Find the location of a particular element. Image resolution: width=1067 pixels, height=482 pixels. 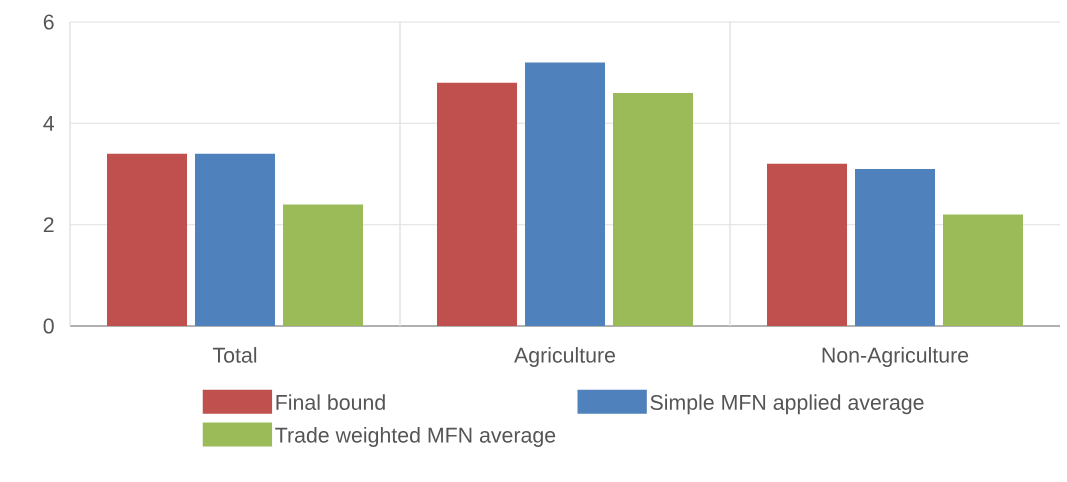

x-tick-label: Agriculture is located at coordinates (565, 357).